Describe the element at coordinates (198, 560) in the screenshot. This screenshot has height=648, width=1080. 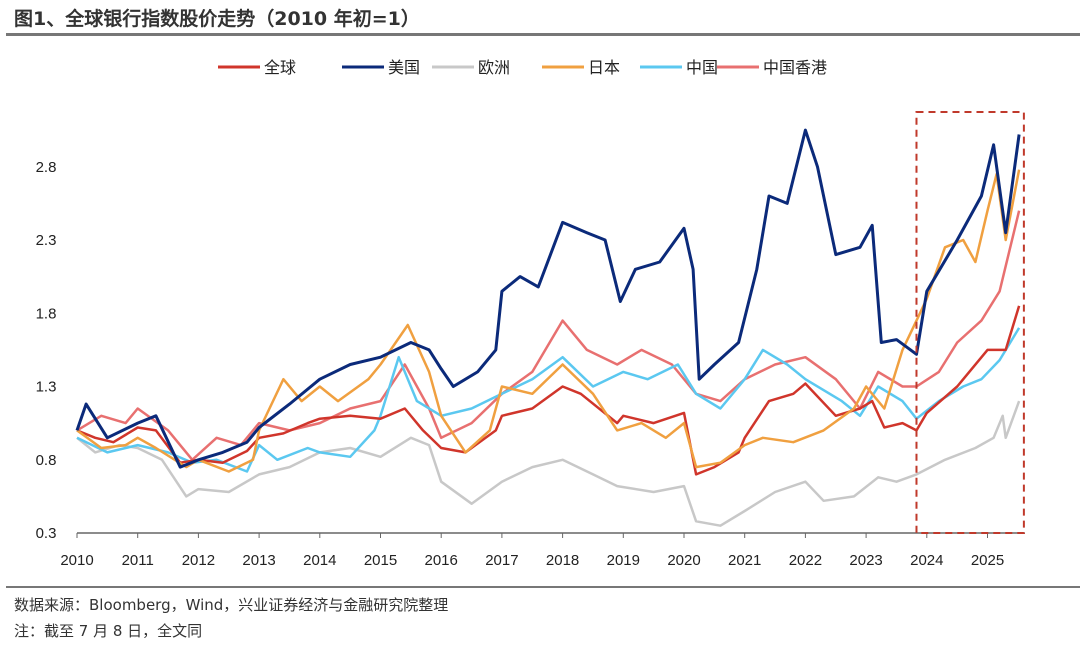
I see `x-tick-label: 2012` at that location.